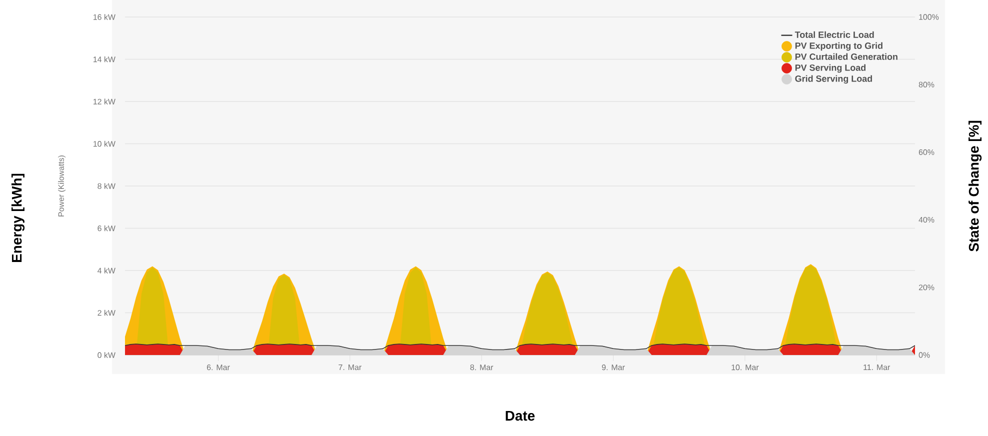  I want to click on legend-label: PV Curtailed Generation, so click(846, 56).